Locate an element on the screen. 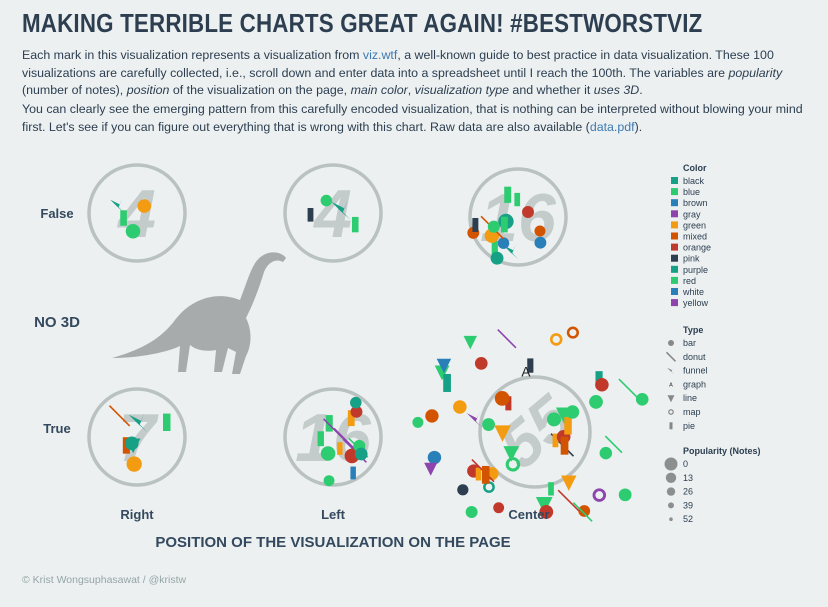 This screenshot has height=607, width=828. legend-size-label: 26 is located at coordinates (688, 492).